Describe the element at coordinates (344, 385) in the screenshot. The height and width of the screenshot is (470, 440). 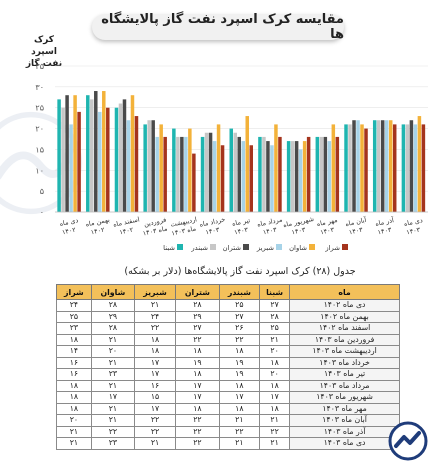
I see `table-row-label: مرداد ماه ۱۴۰۳` at that location.